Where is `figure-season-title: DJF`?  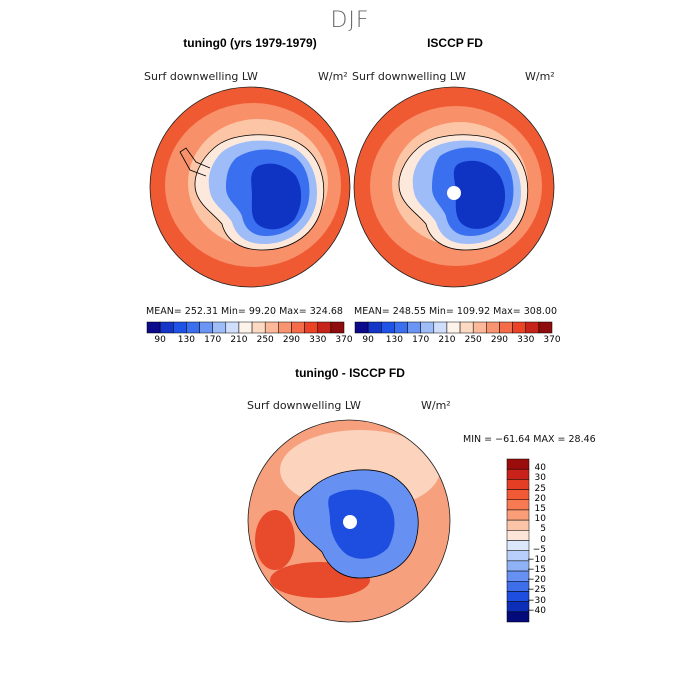 figure-season-title: DJF is located at coordinates (350, 20).